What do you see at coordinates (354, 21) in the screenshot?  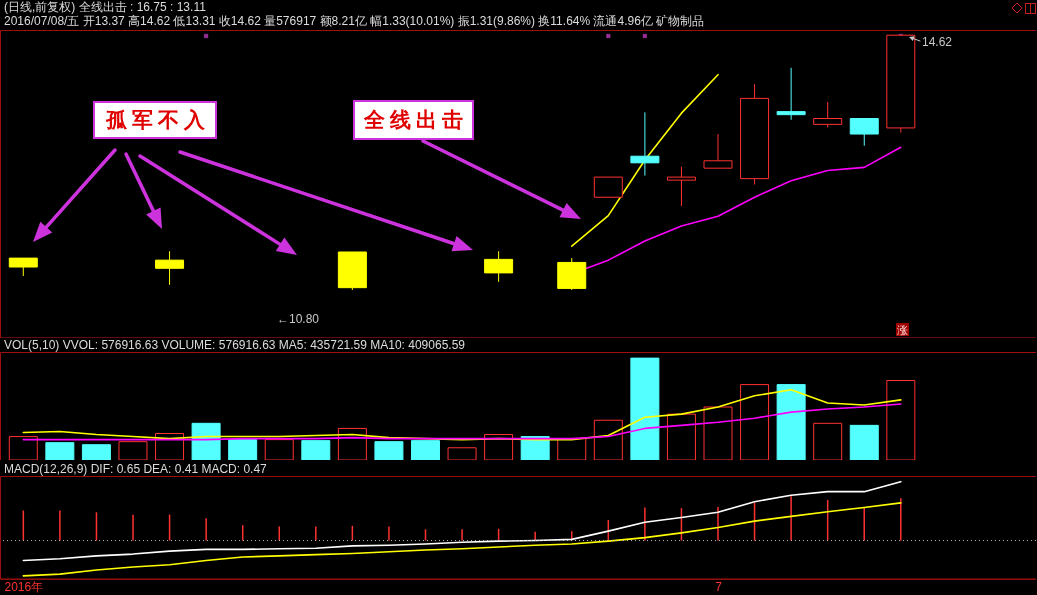 I see `chart-subtitle: 2016/07/08/五 开13.37 高14.62 低13.31 收14.62 量576917 额8.21亿 幅1.33(10.01%) 振1.31(9.86%) 换11.64% 流通4.96亿 矿物制品` at bounding box center [354, 21].